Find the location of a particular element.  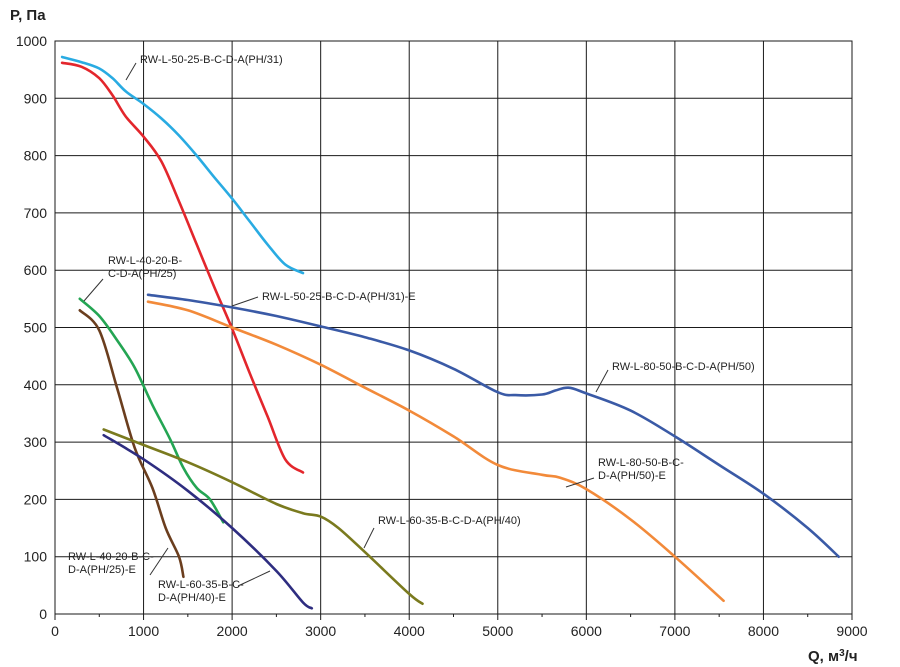

y-tick-label: 0 is located at coordinates (43, 614).